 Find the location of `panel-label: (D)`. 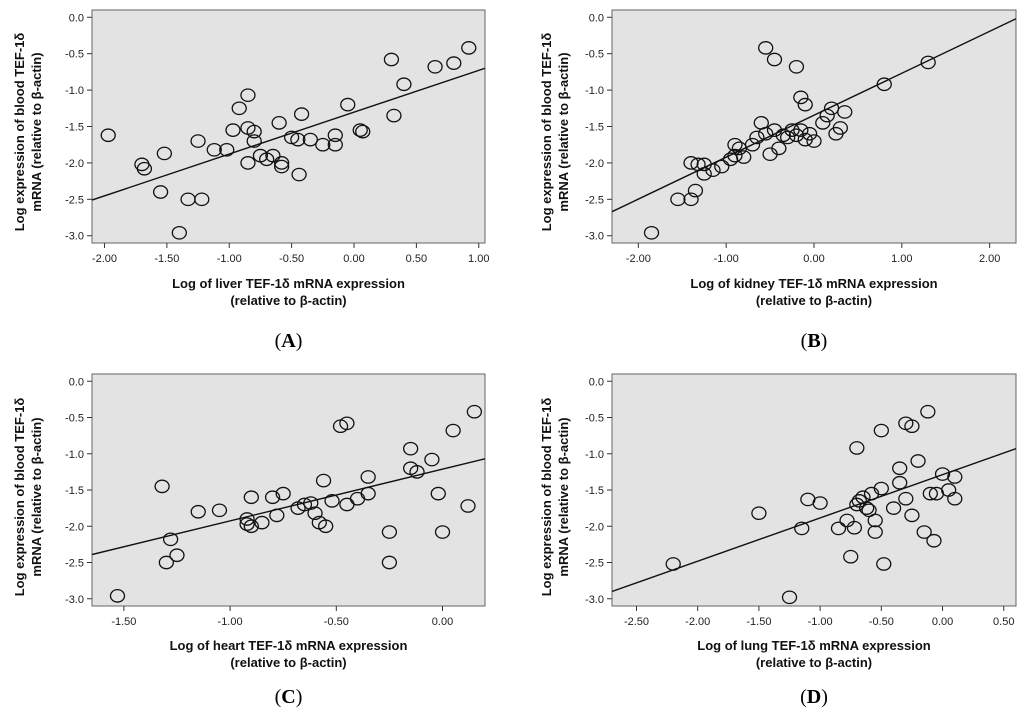

panel-label: (D) is located at coordinates (814, 697).